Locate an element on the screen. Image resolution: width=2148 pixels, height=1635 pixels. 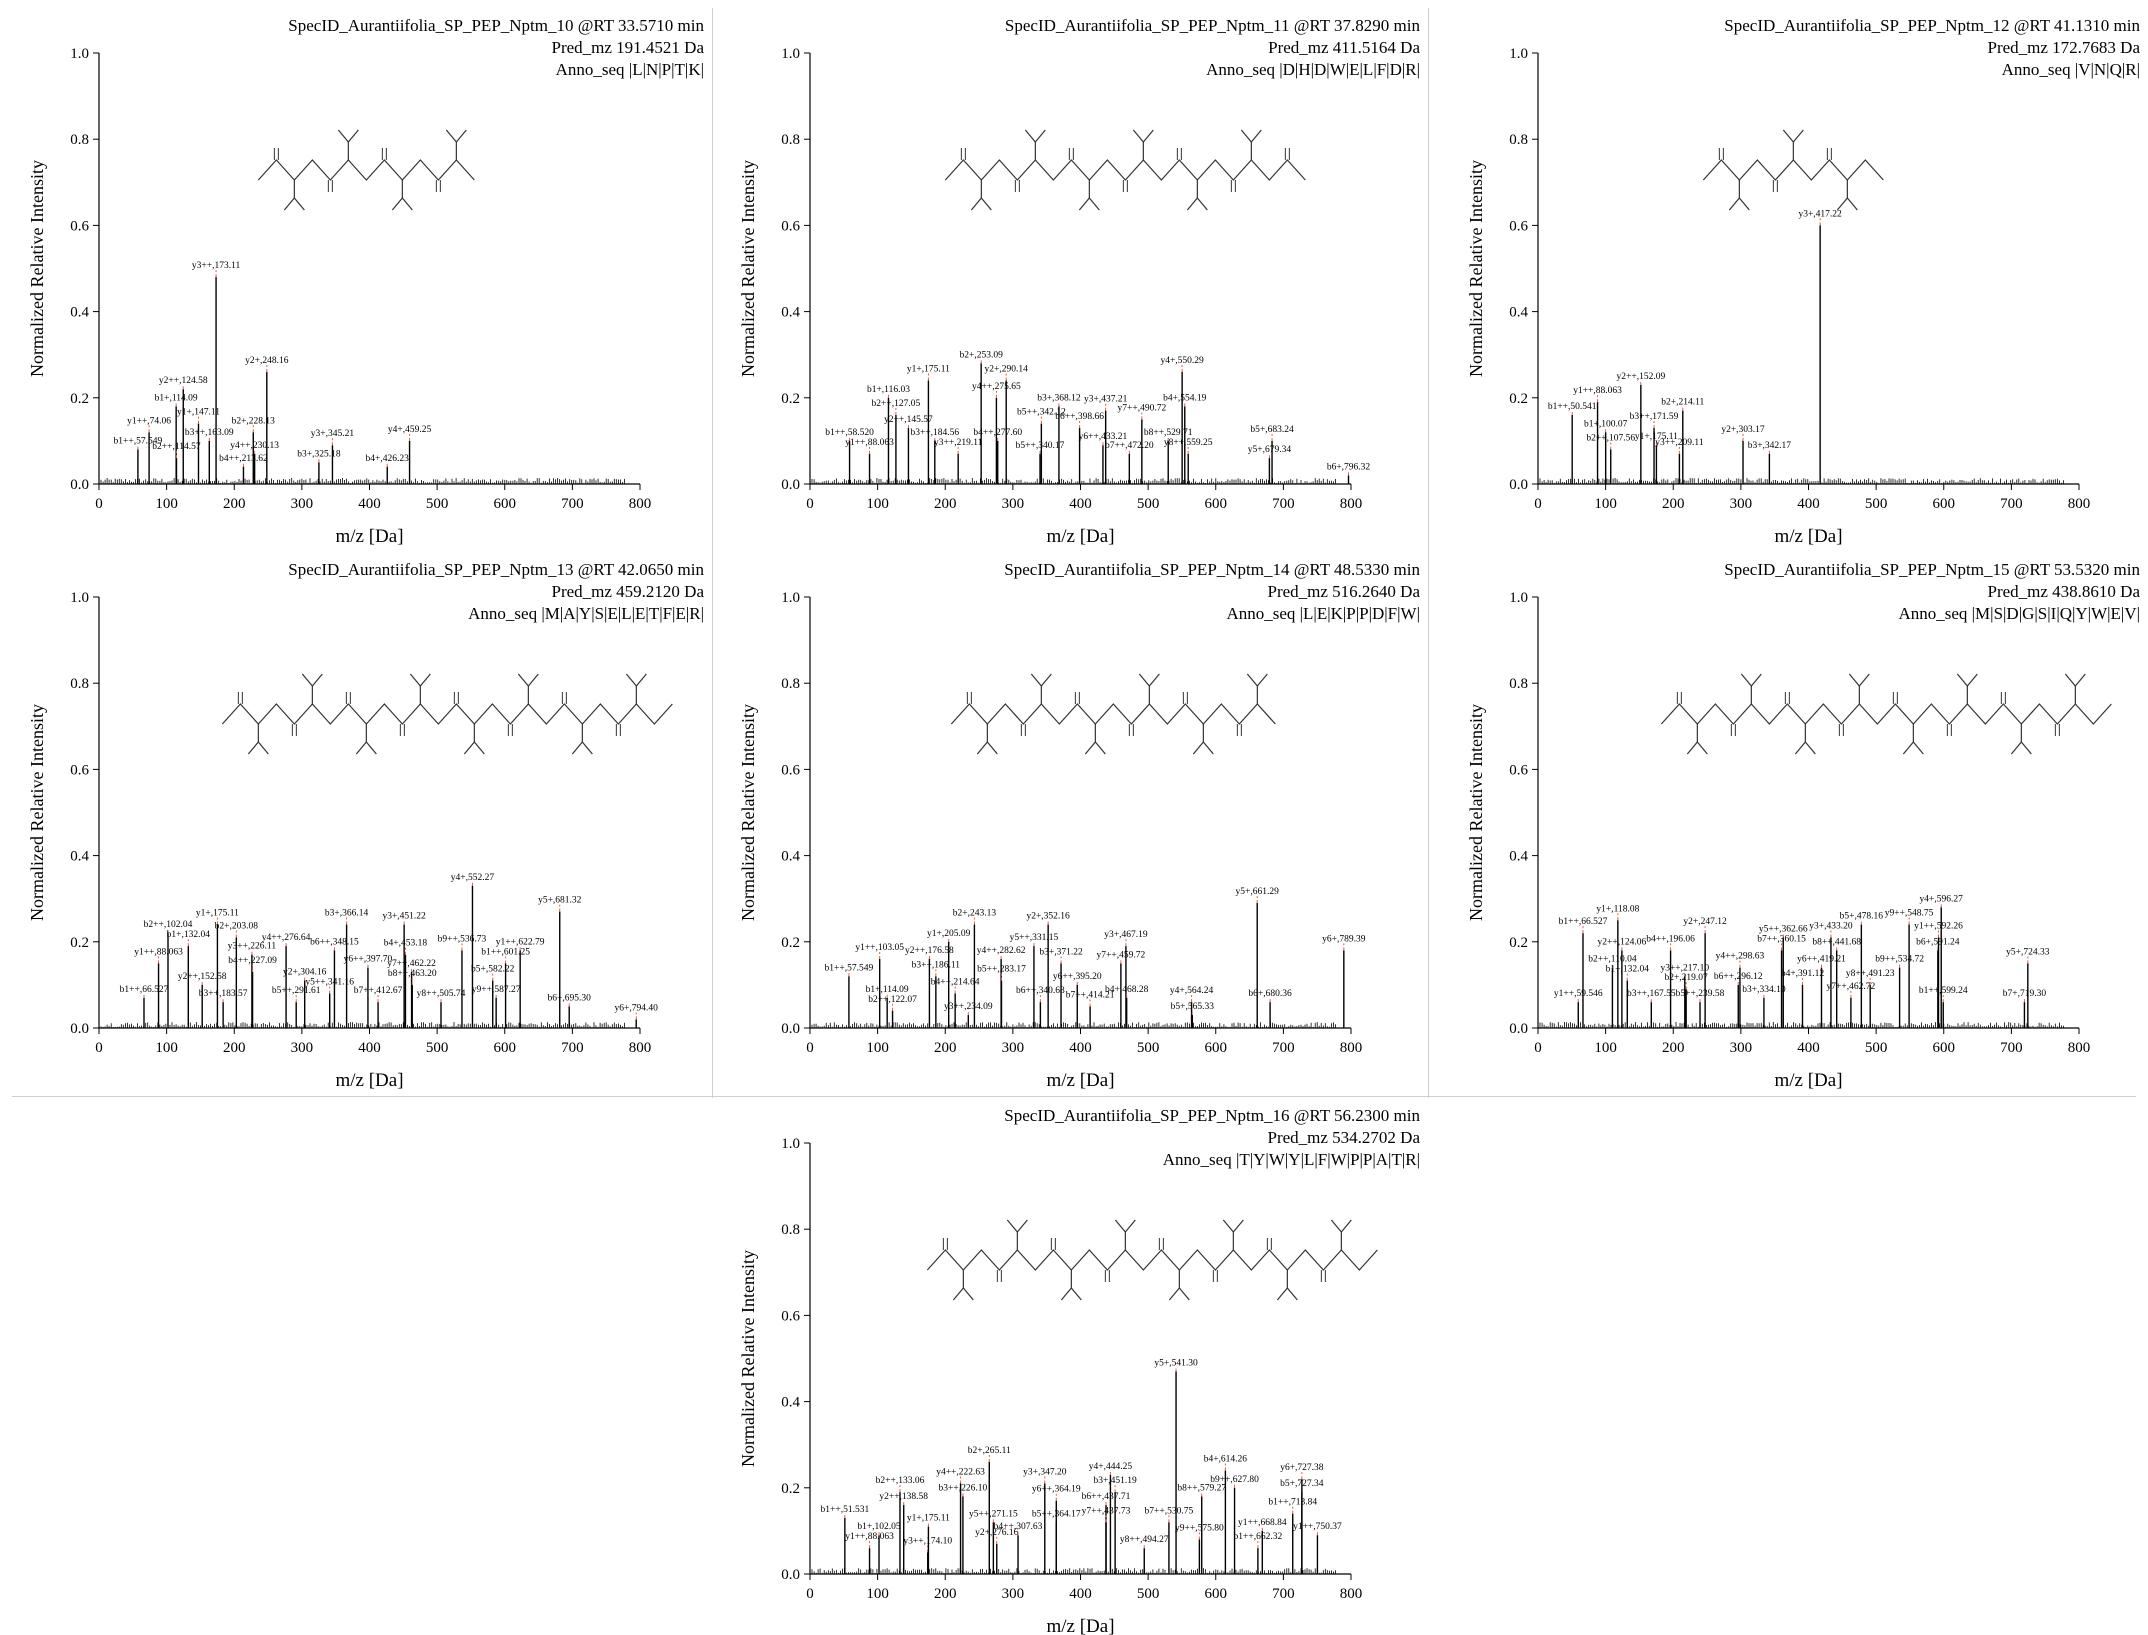
chart-subtitle-mz: Pred_mz 459.2120 Da is located at coordinates (627, 591).